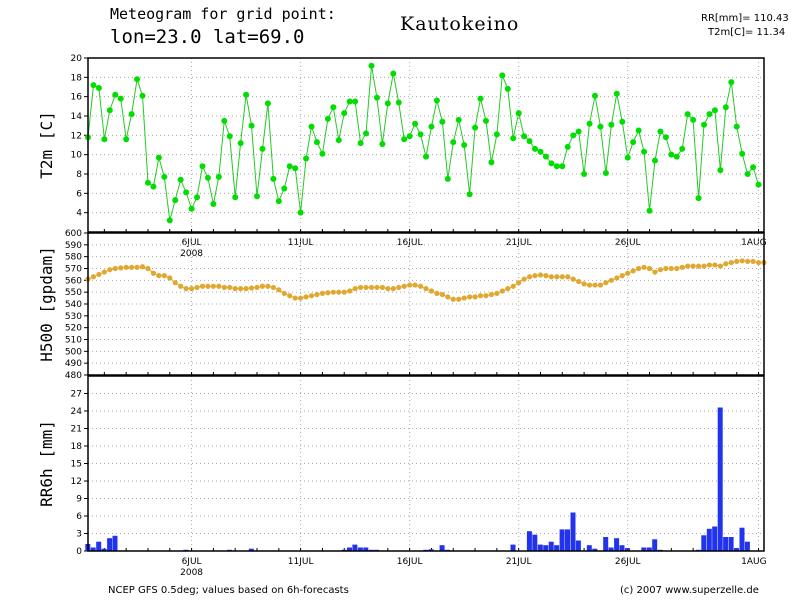 Image resolution: width=800 pixels, height=600 pixels. What do you see at coordinates (73, 352) in the screenshot?
I see `ytick-label-h500-2: 500` at bounding box center [73, 352].